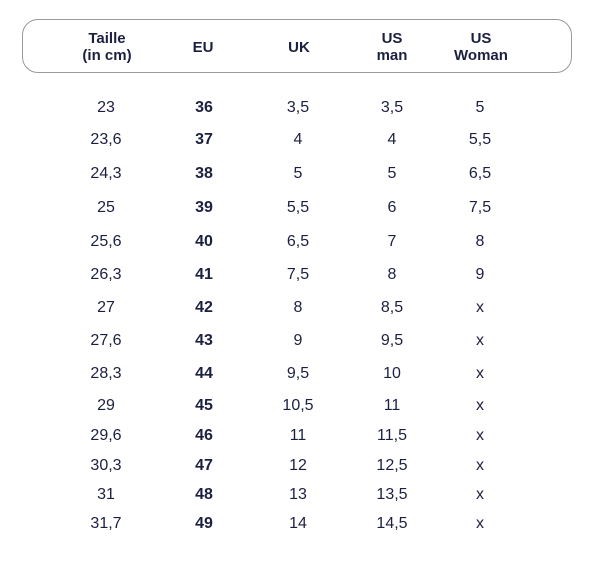 The width and height of the screenshot is (598, 572). What do you see at coordinates (204, 274) in the screenshot?
I see `cell-eu: 41` at bounding box center [204, 274].